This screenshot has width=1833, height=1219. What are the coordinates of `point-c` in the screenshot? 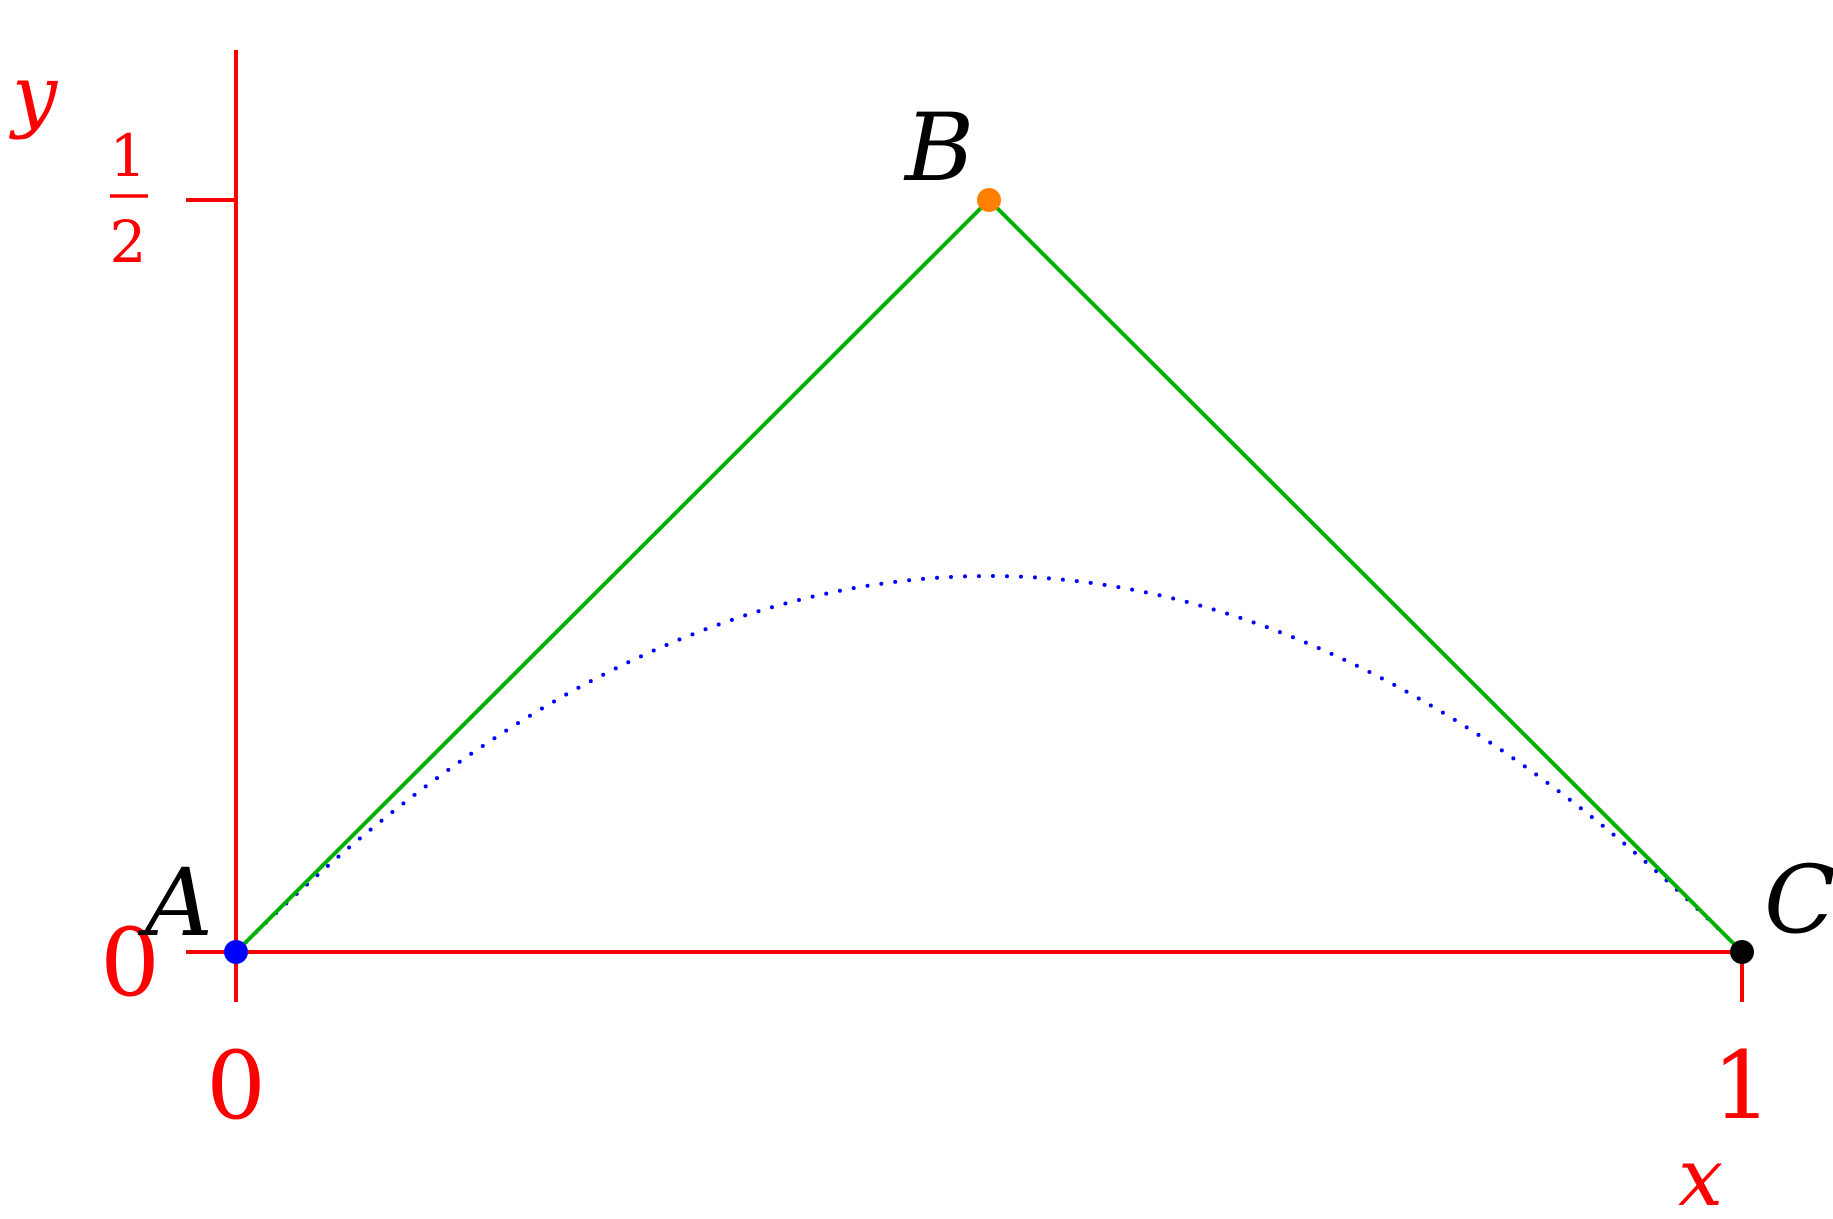 It's located at (1742, 952).